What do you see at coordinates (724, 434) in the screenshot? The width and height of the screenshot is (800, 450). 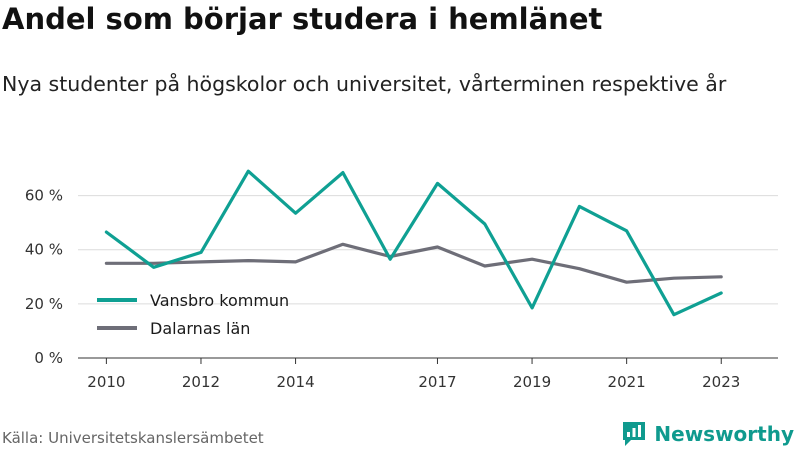 I see `brand-name: Newsworthy` at bounding box center [724, 434].